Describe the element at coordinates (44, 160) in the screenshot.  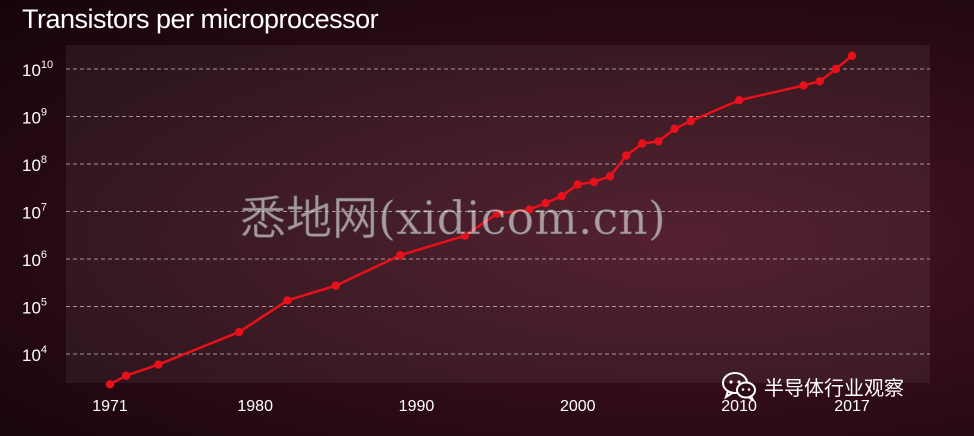
I see `y-tick-exponent: 8` at that location.